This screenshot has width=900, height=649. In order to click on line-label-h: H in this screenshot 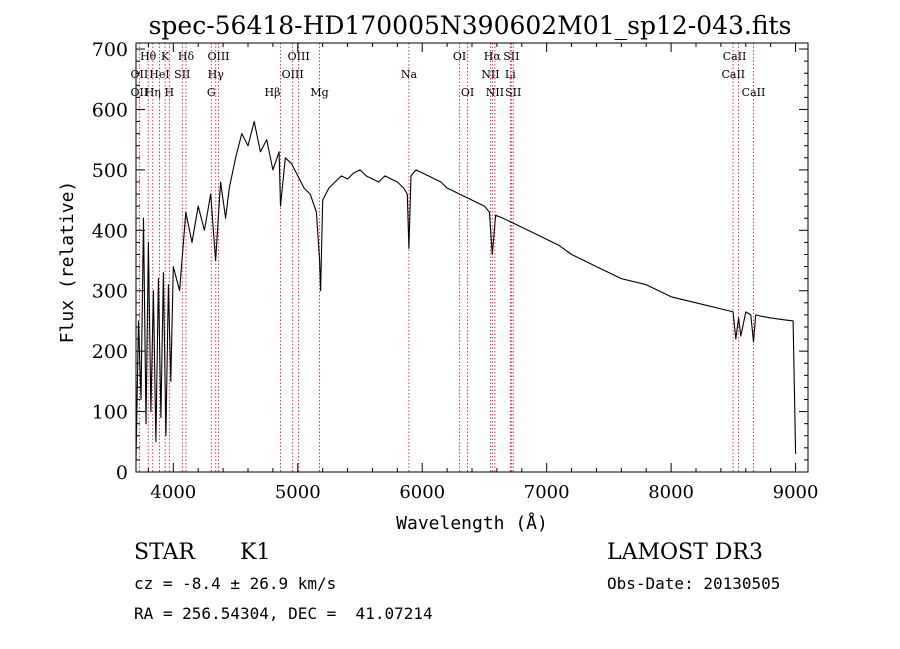, I will do `click(170, 92)`.